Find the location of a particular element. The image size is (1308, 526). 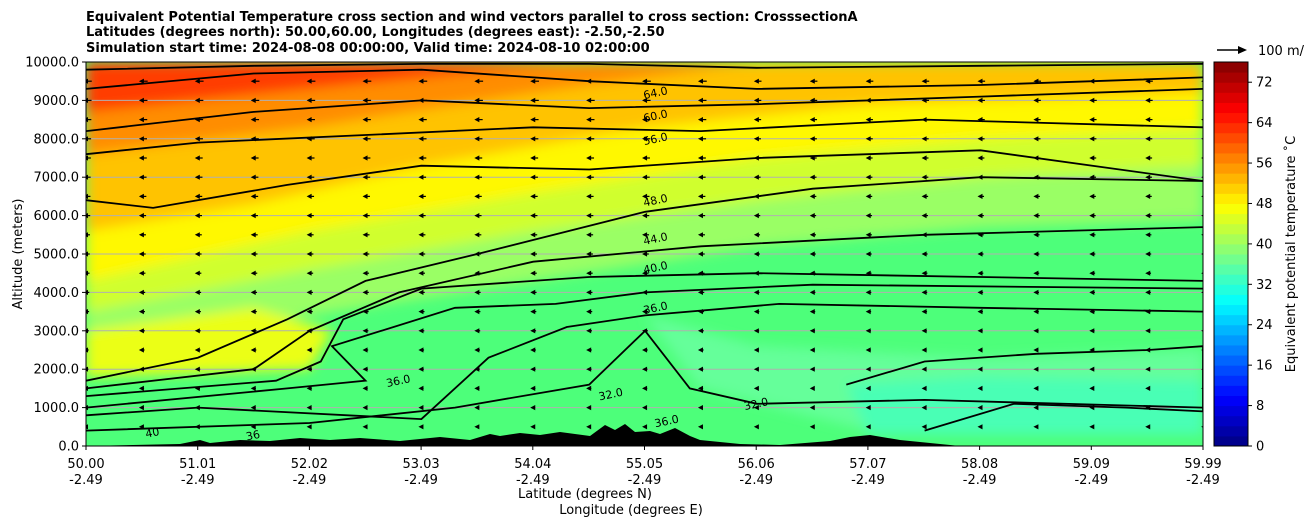

contour-label: 36 is located at coordinates (253, 436).